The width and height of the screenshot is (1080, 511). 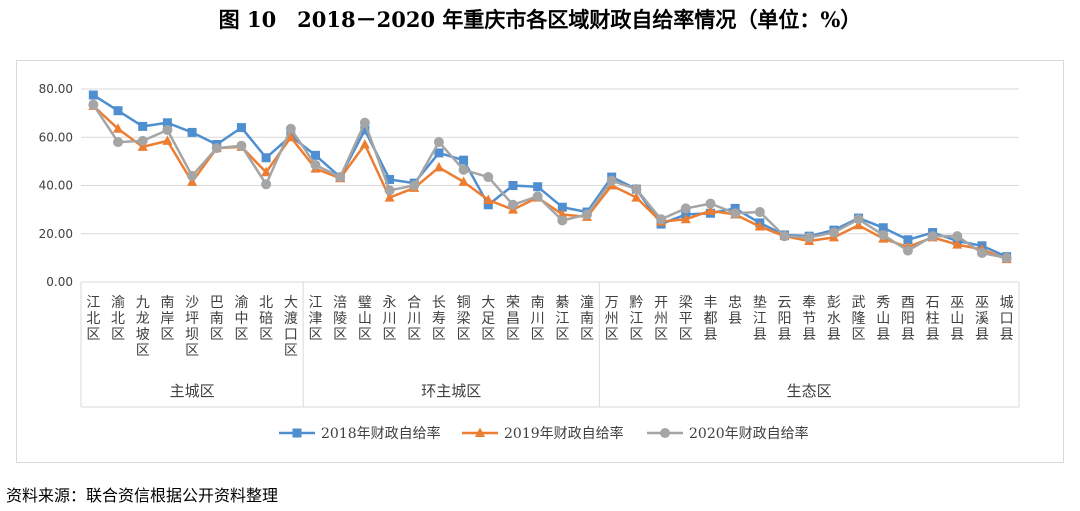 I want to click on x-tick-label: 渝北区, so click(x=118, y=319).